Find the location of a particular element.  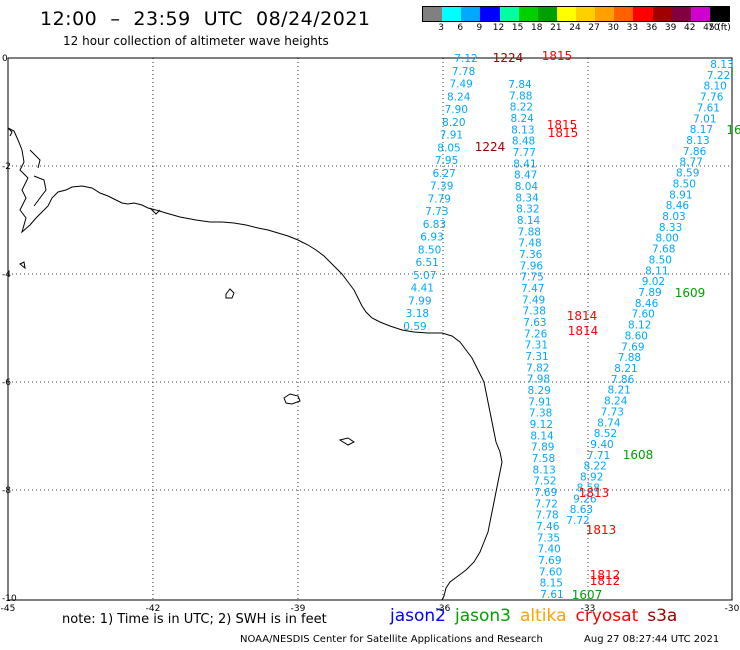

wave-height-value: 9.12 is located at coordinates (541, 425).